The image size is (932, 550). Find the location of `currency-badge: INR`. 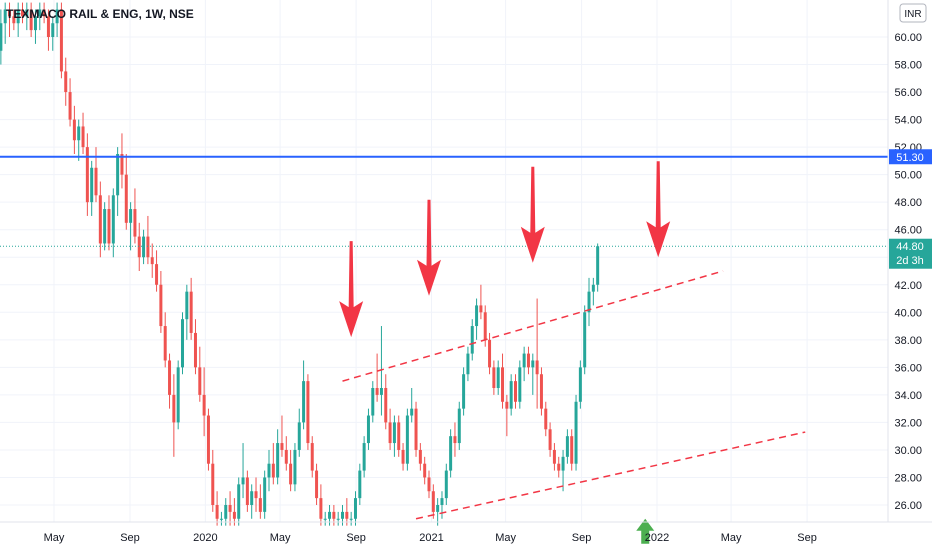

currency-badge: INR is located at coordinates (913, 13).